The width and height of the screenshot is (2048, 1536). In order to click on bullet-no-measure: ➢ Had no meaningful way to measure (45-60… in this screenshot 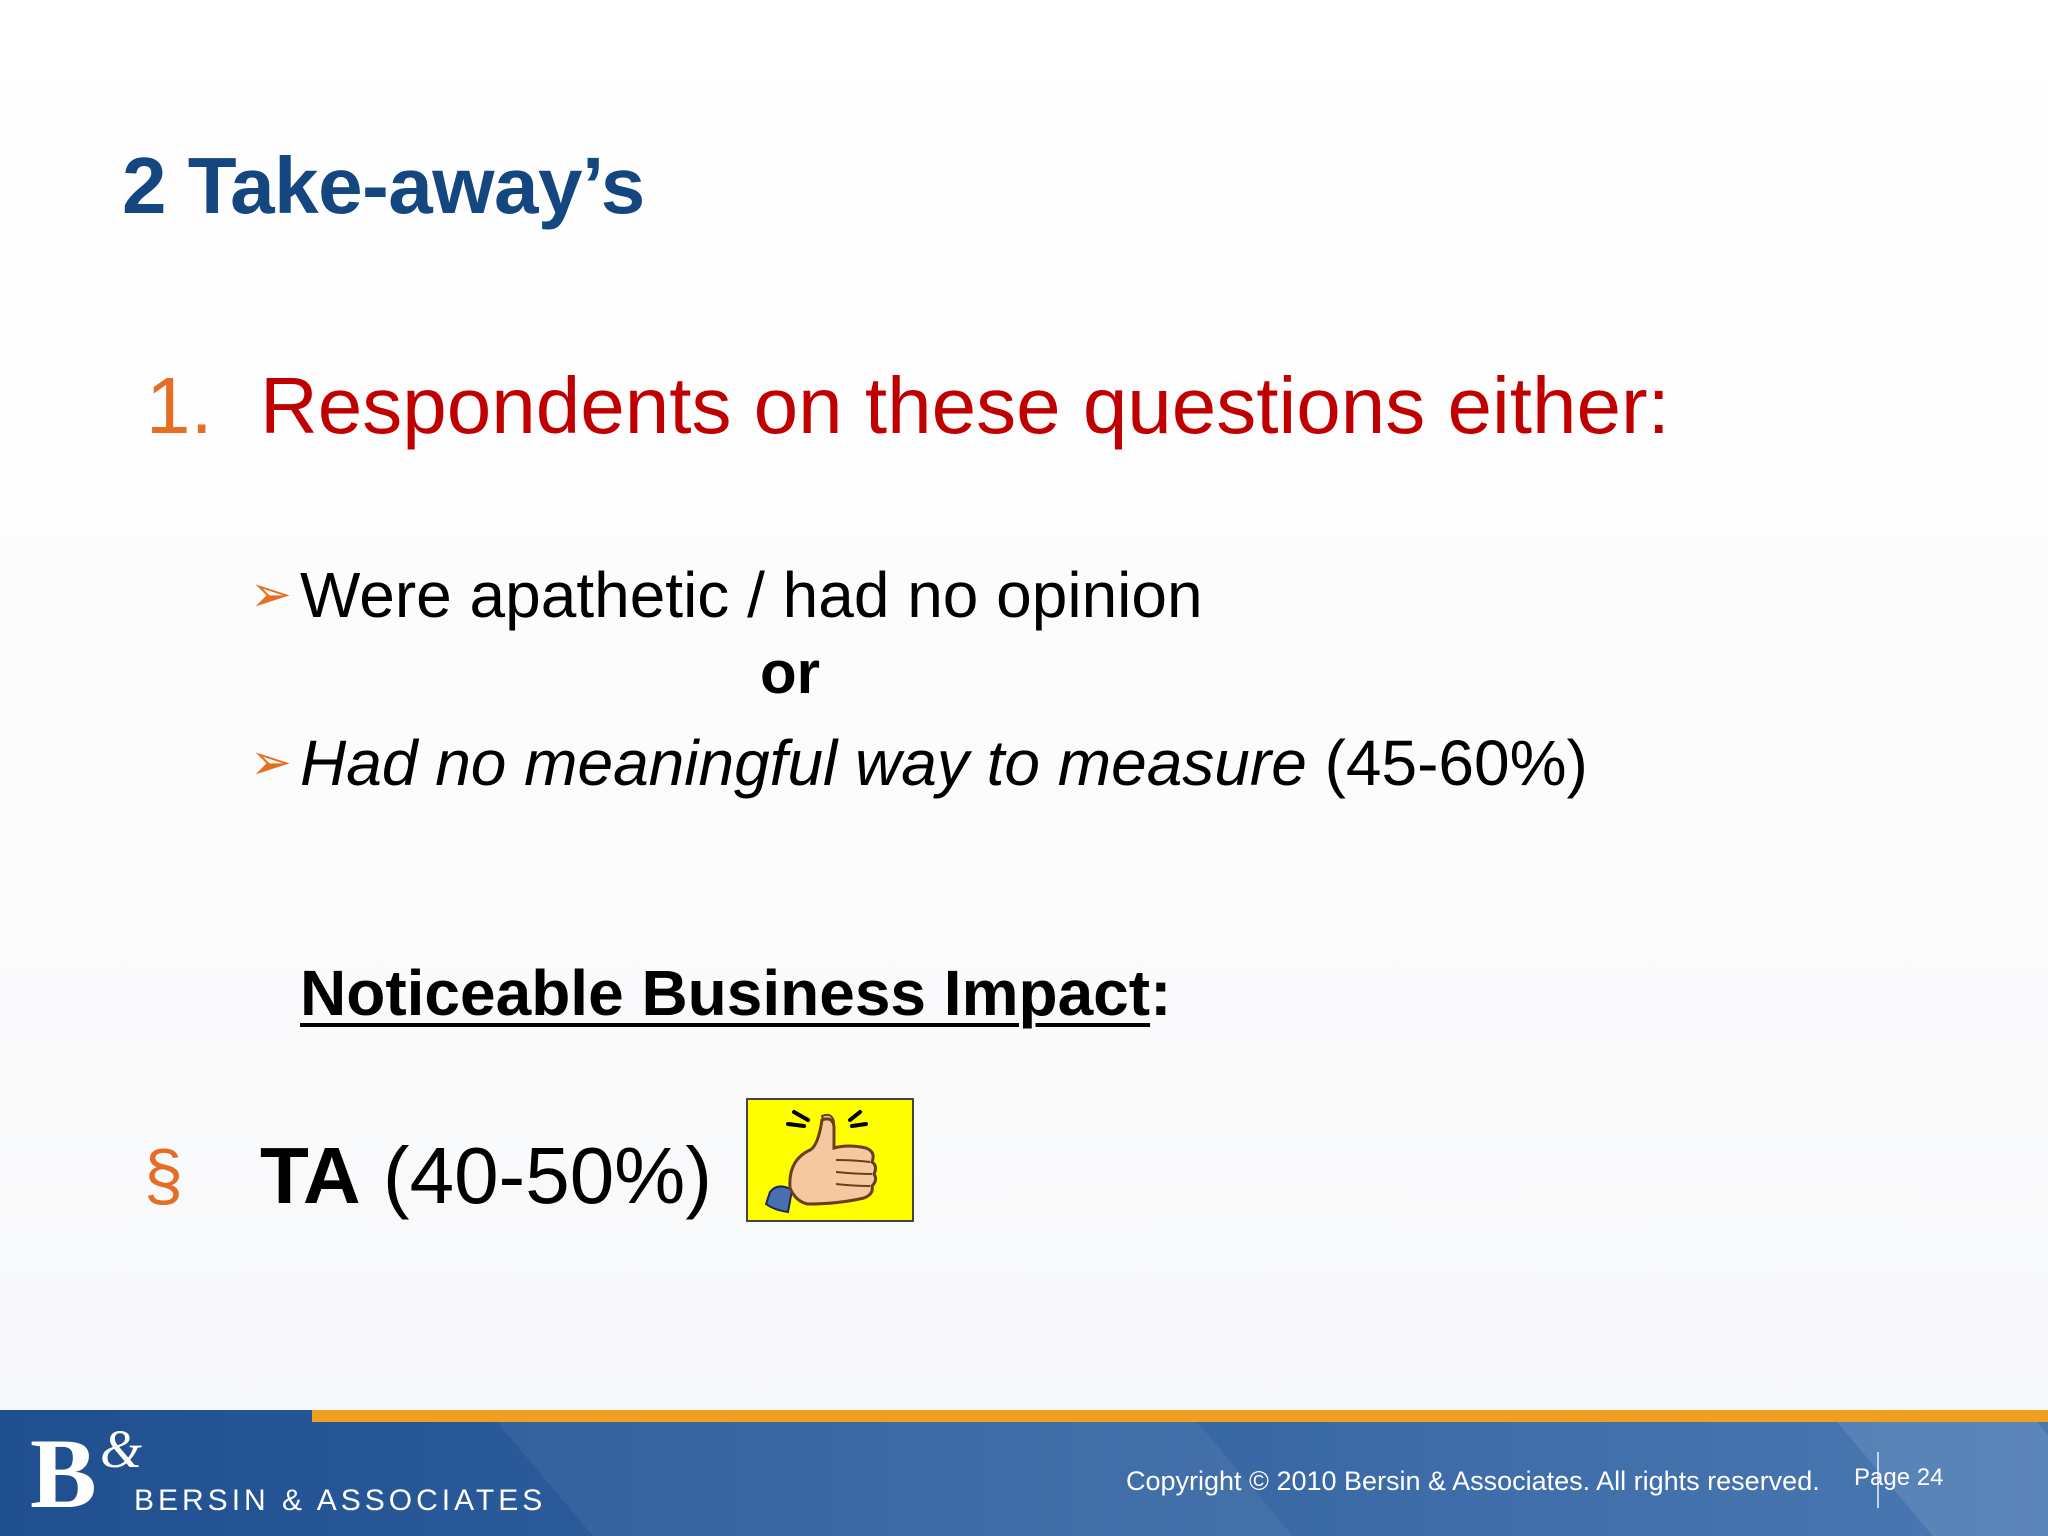, I will do `click(919, 763)`.